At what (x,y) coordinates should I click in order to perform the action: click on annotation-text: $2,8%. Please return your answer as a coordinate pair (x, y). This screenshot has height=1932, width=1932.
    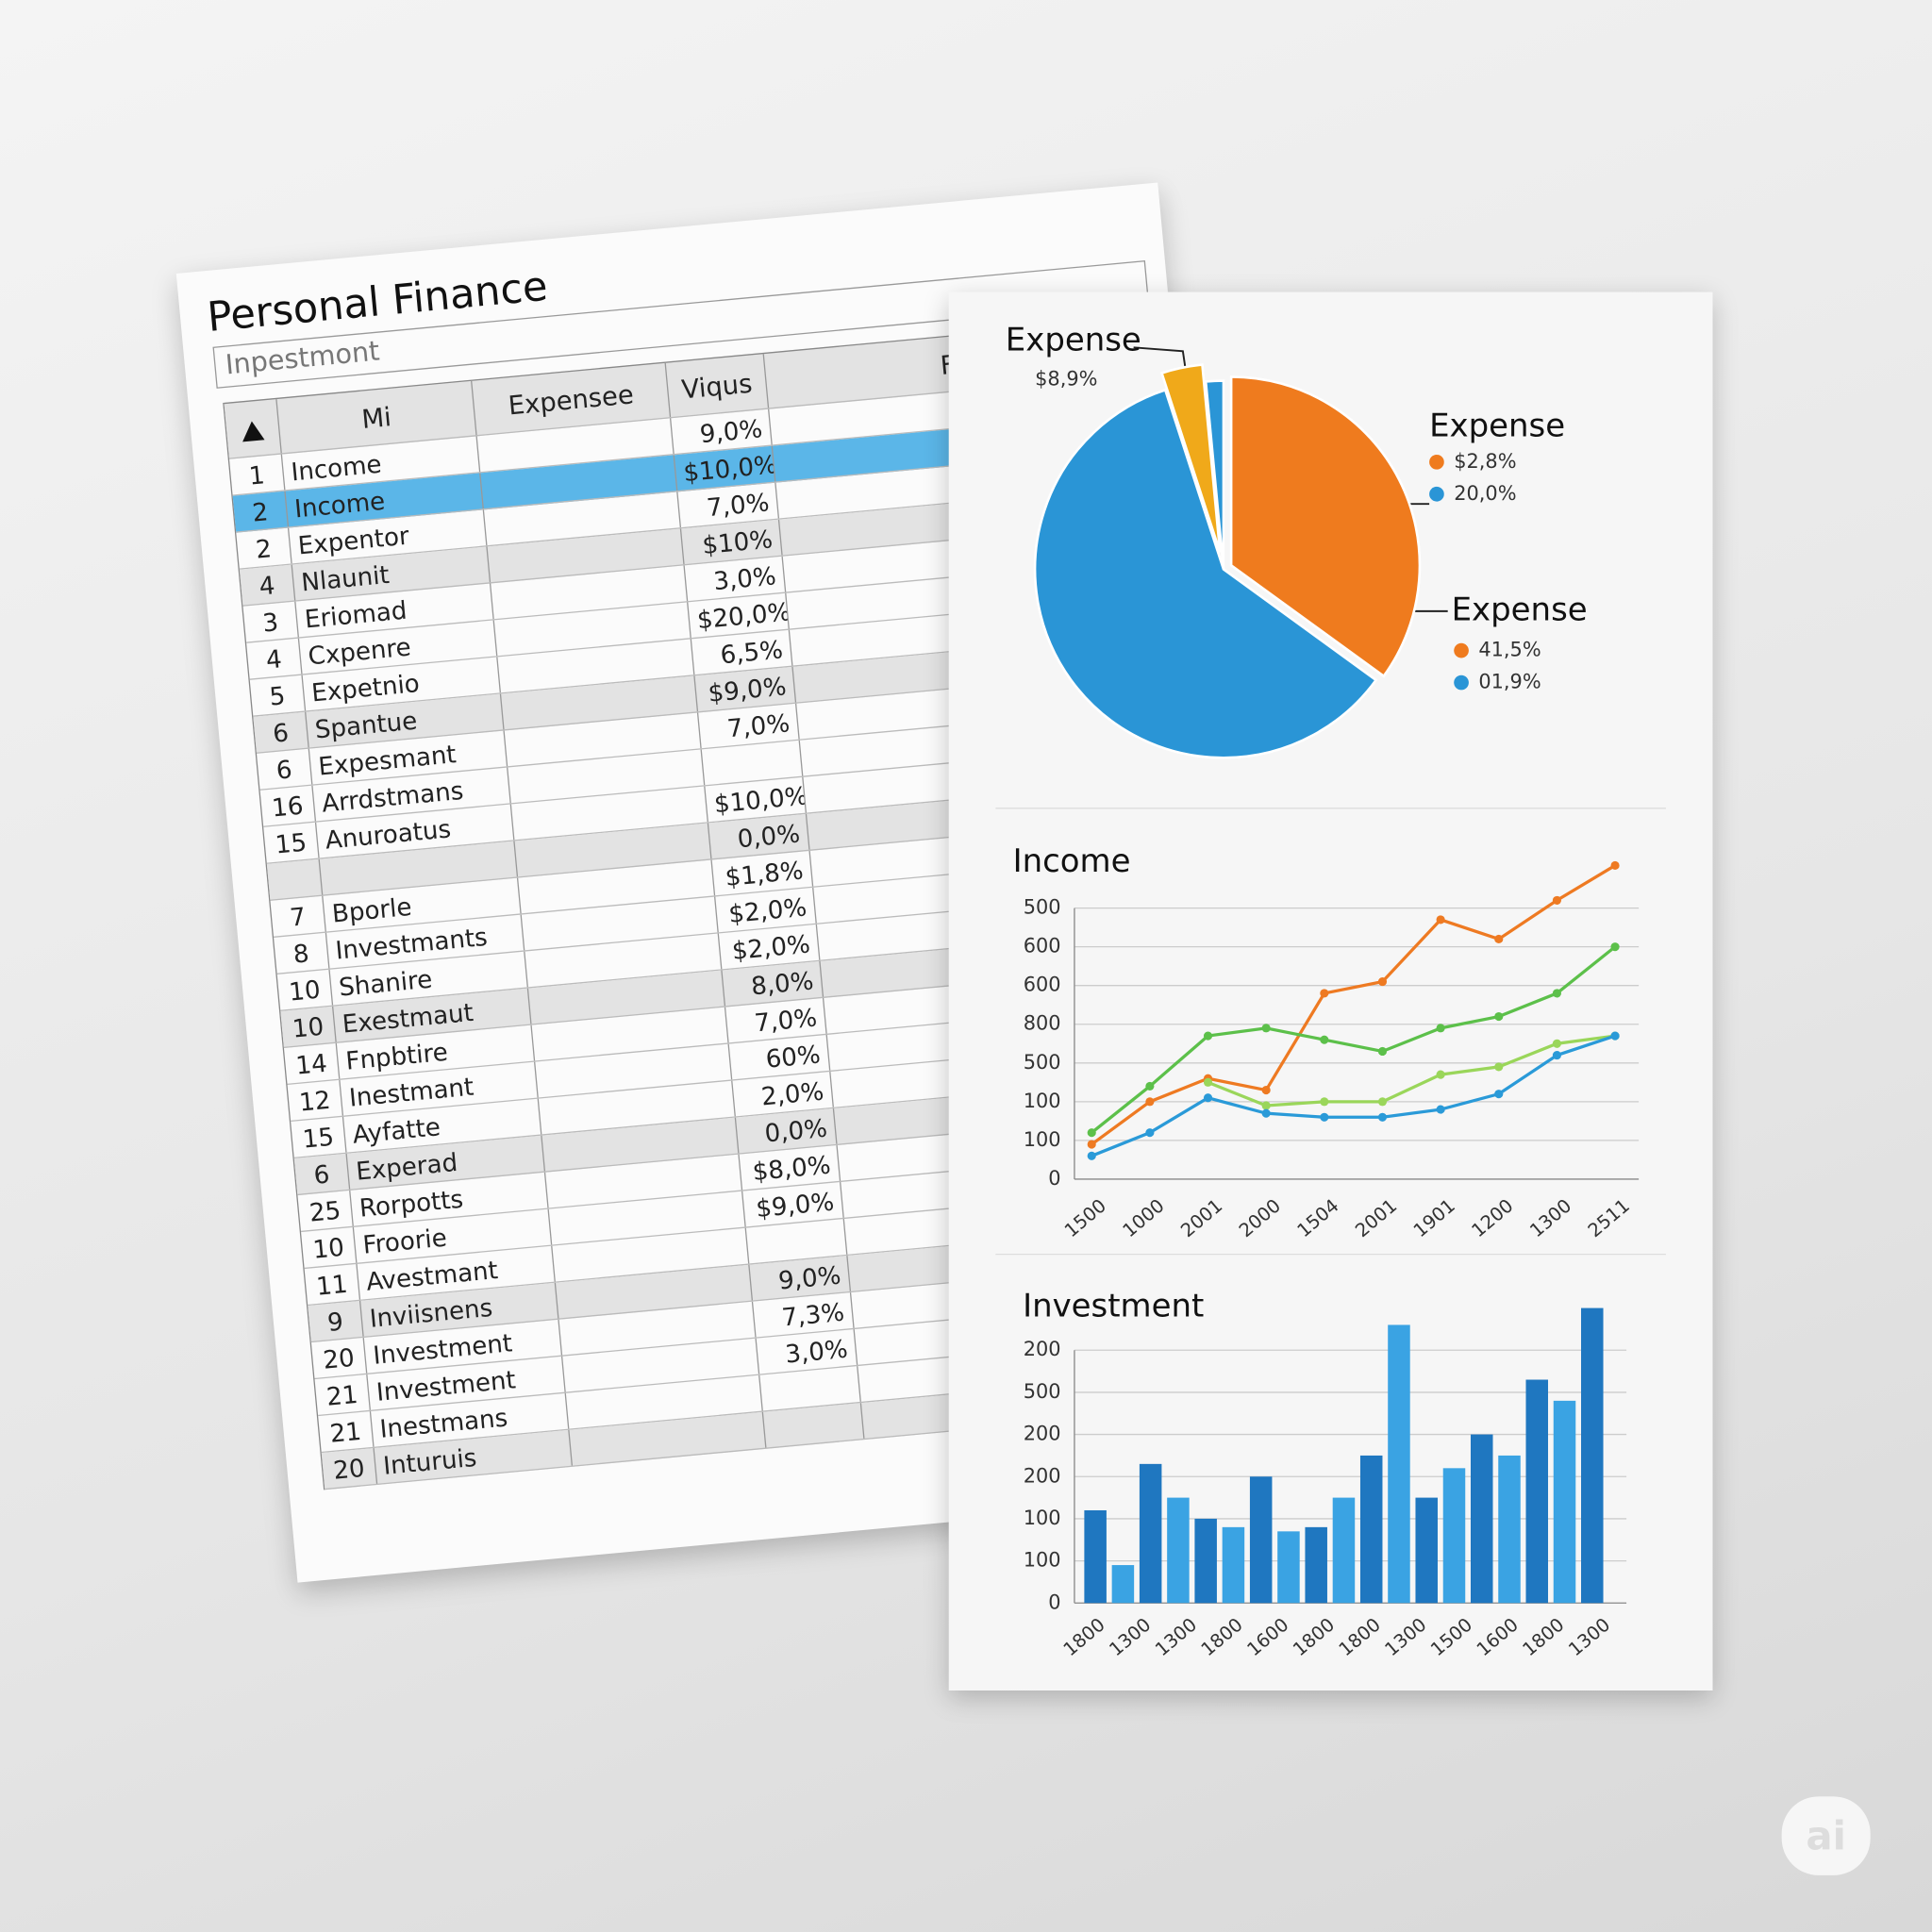
    Looking at the image, I should click on (1485, 462).